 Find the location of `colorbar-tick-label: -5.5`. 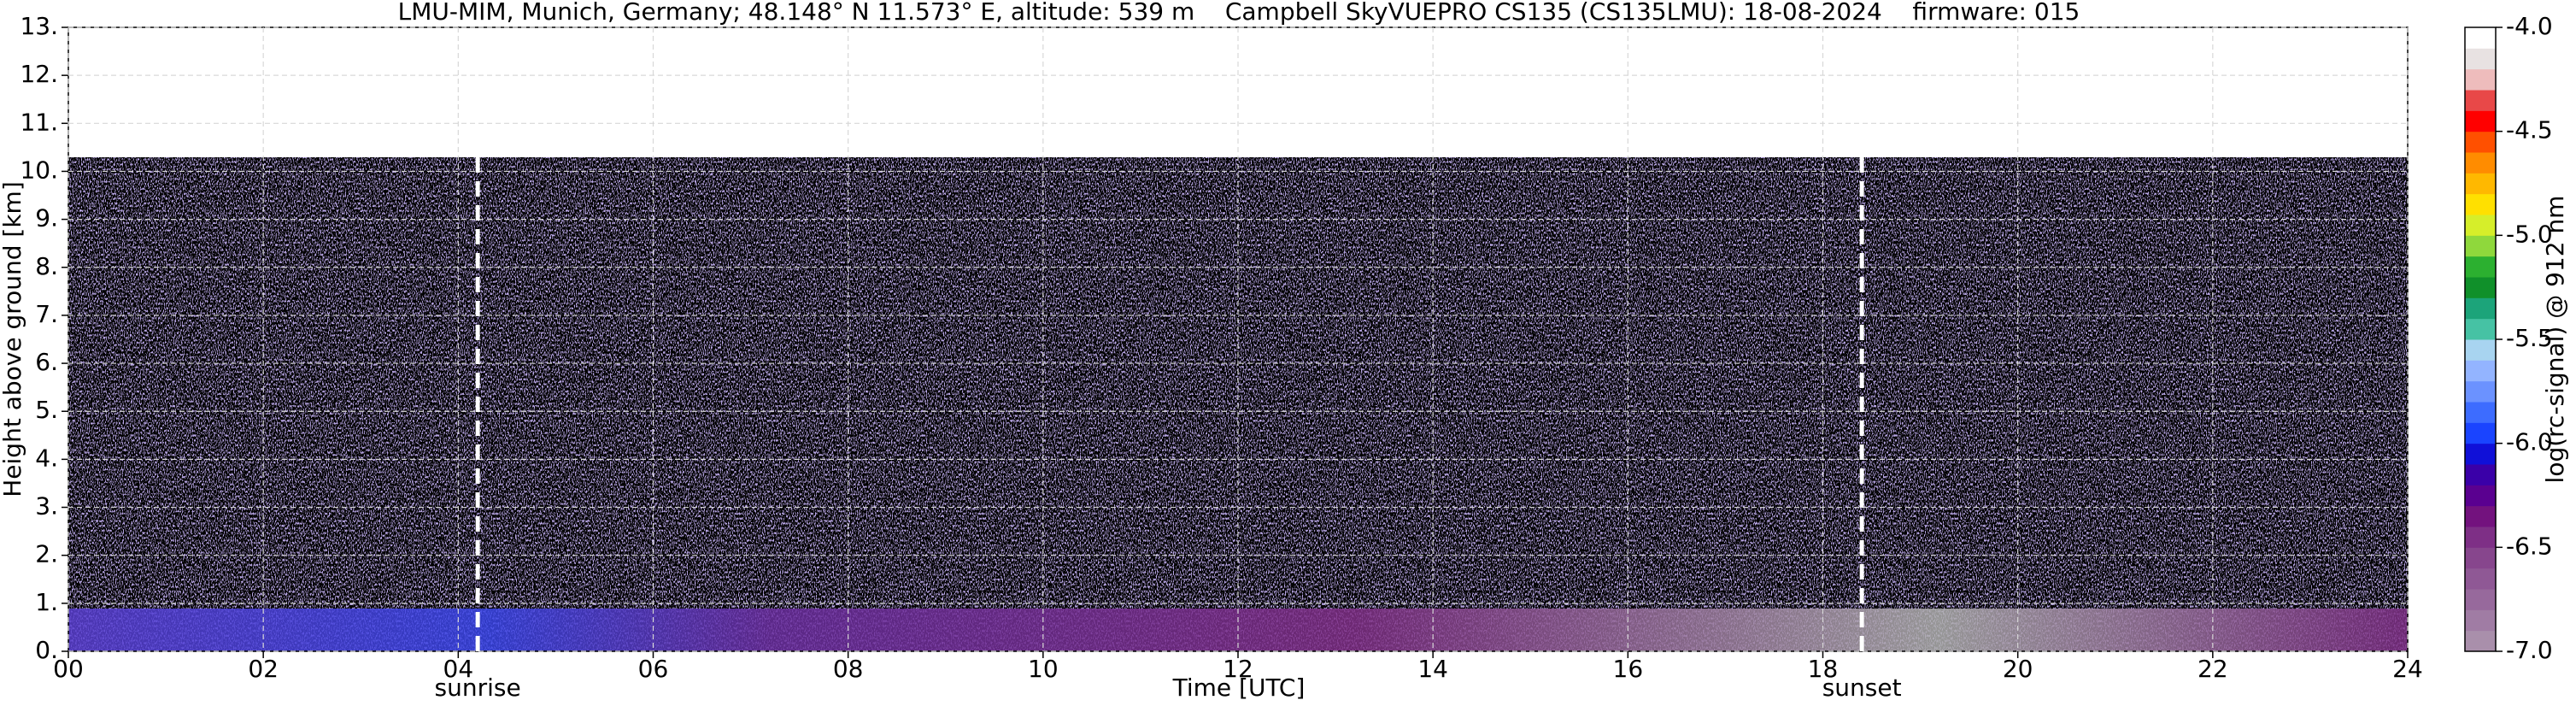

colorbar-tick-label: -5.5 is located at coordinates (2529, 338).